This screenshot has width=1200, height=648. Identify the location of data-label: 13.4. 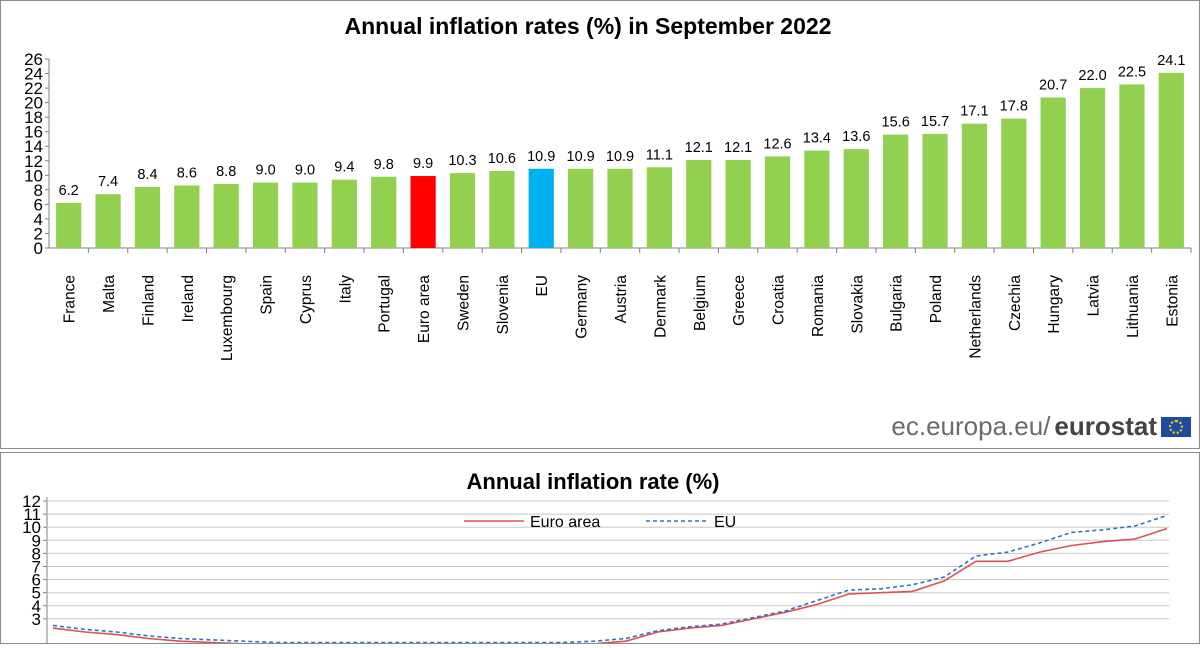
(817, 139).